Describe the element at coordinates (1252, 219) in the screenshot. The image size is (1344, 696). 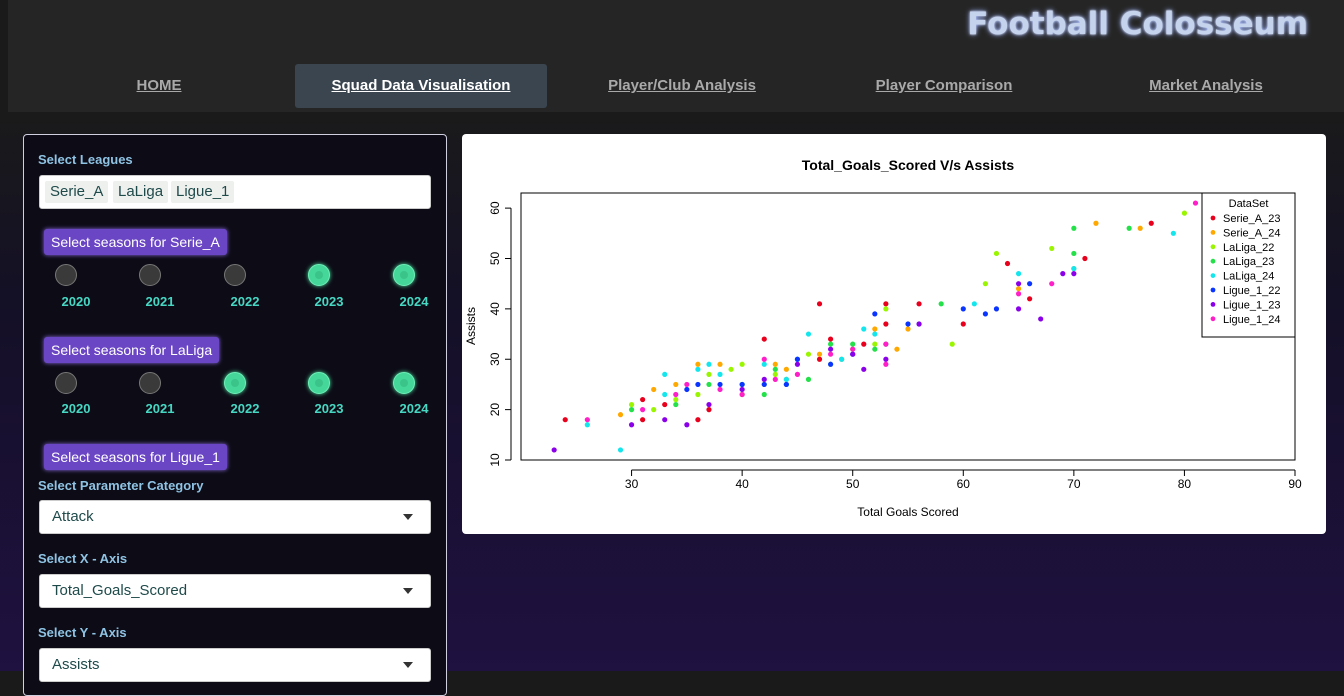
I see `legend-entry: Serie_A_23` at that location.